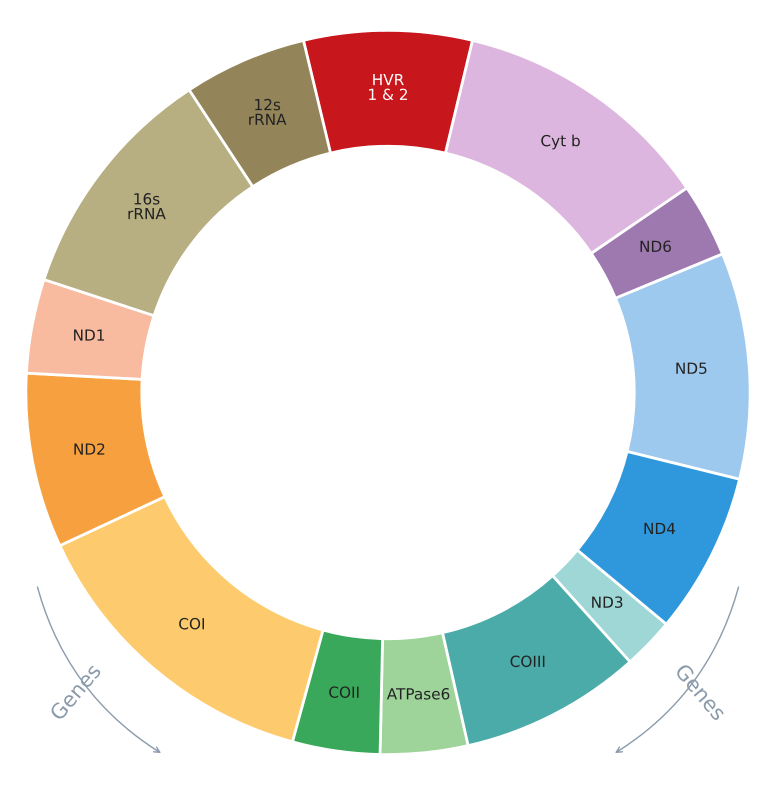 This screenshot has height=785, width=776. I want to click on slice-label: ND4, so click(660, 528).